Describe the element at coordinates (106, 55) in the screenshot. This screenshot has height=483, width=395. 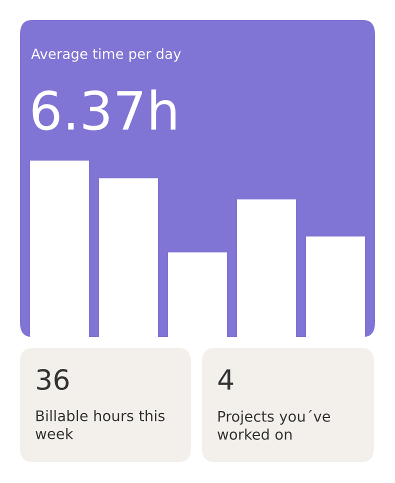
I see `chart-title: Average time per day` at that location.